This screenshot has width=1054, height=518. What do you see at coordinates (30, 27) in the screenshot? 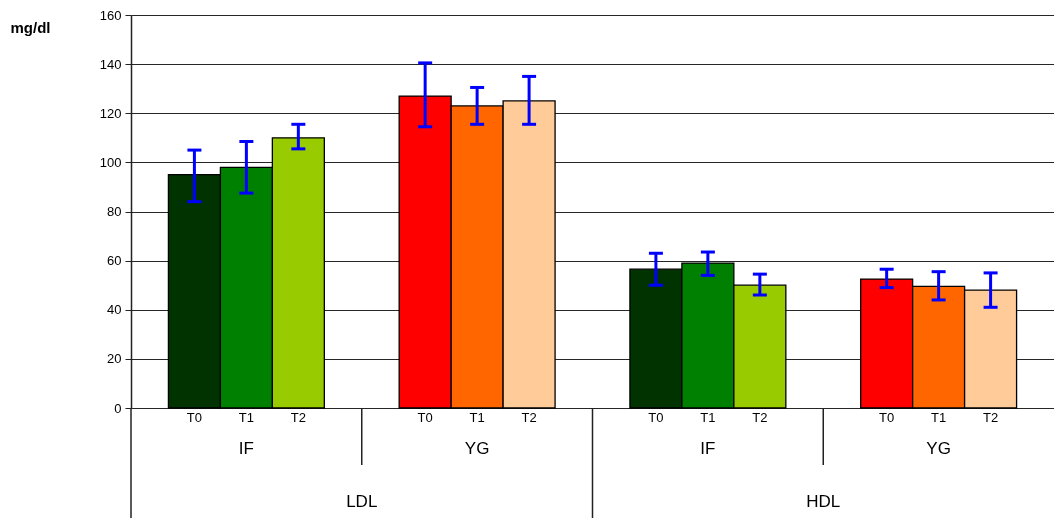
I see `y-axis-title: mg/dl` at bounding box center [30, 27].